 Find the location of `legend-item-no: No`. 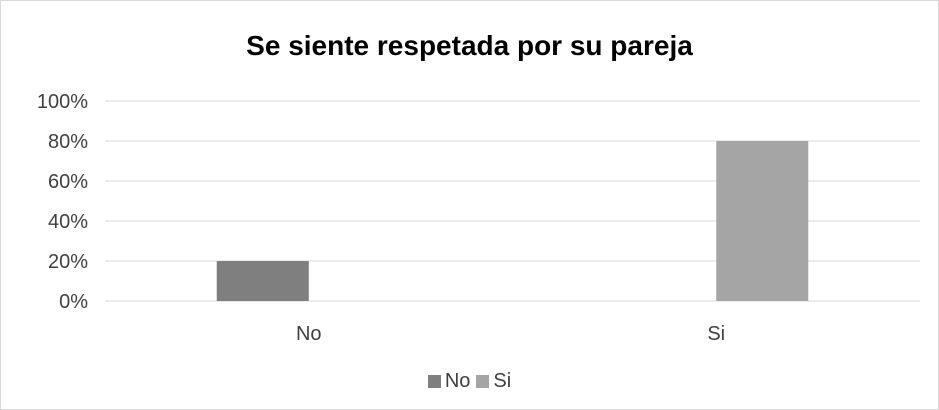

legend-item-no: No is located at coordinates (449, 381).